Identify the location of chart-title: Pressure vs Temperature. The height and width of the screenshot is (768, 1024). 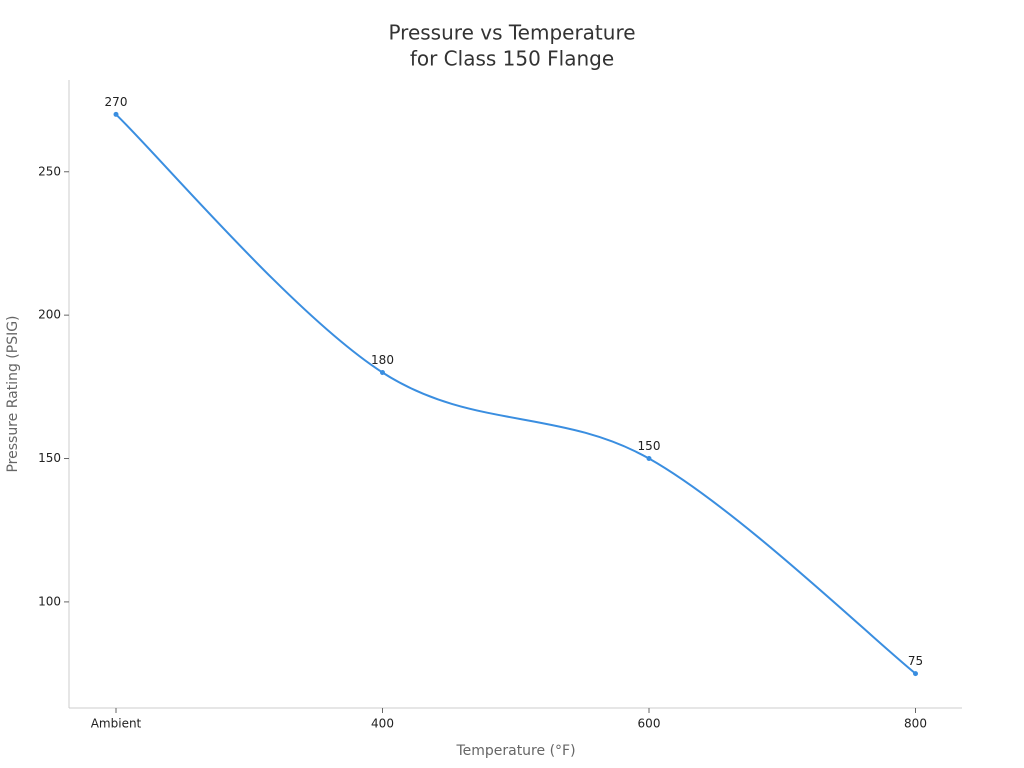
(511, 33).